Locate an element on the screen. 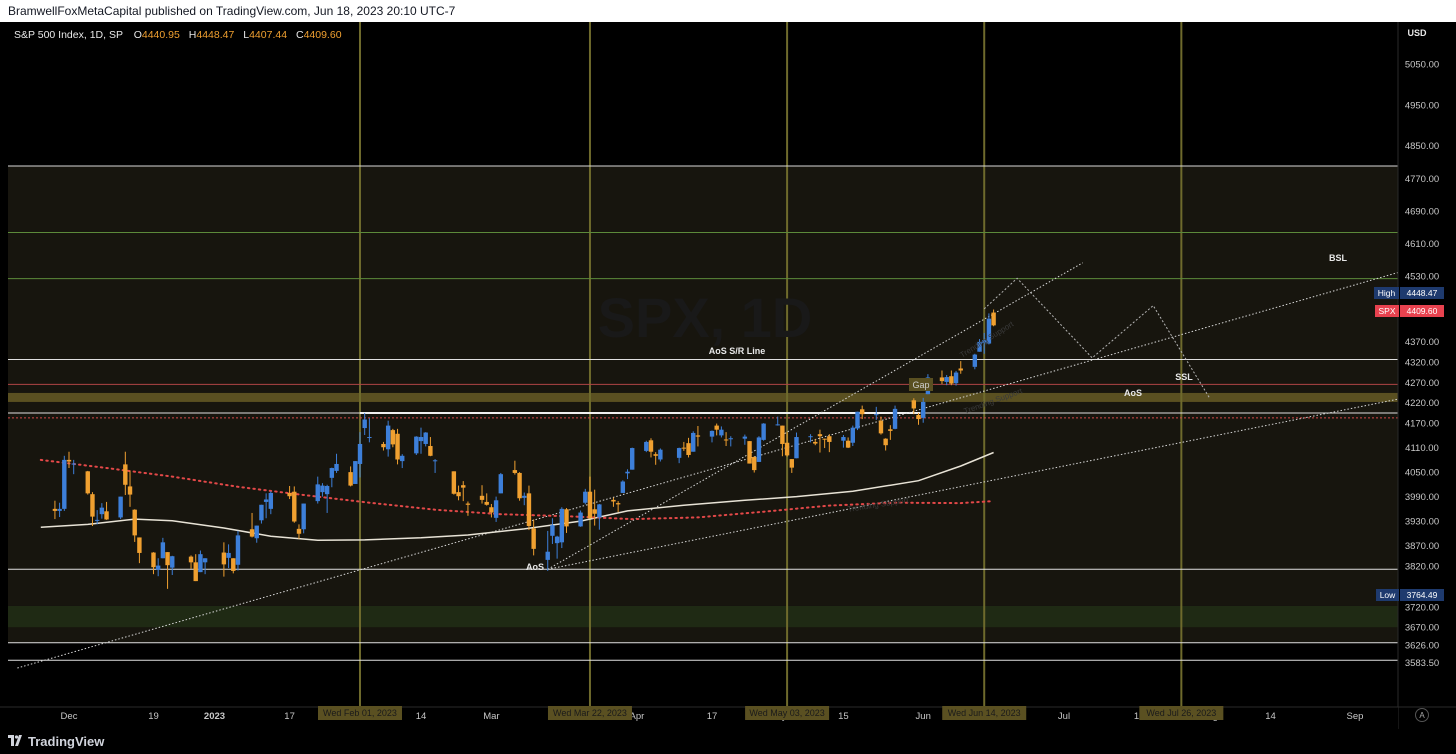 Image resolution: width=1456 pixels, height=754 pixels. y-tick-label: 3820.00 is located at coordinates (1422, 567).